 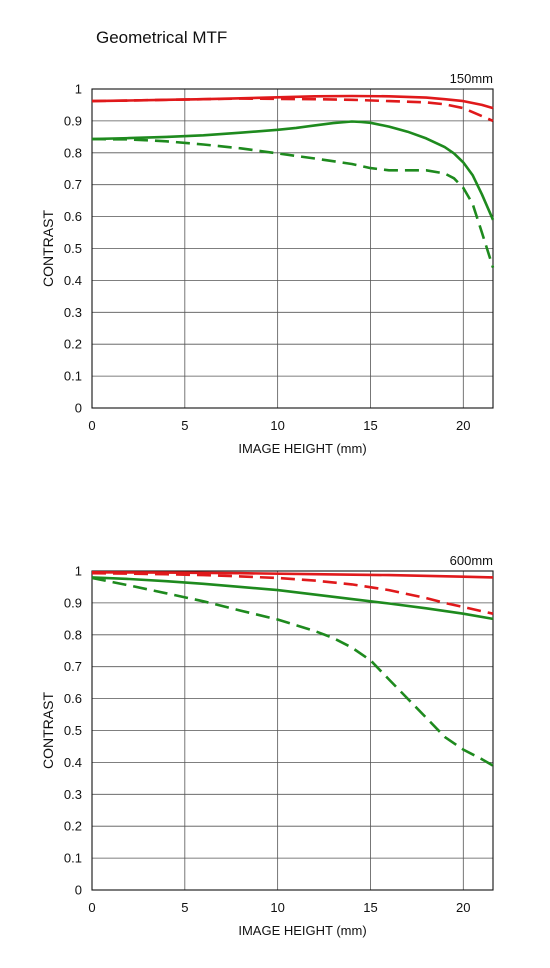 I want to click on focal-length-label: 600mm, so click(x=471, y=560).